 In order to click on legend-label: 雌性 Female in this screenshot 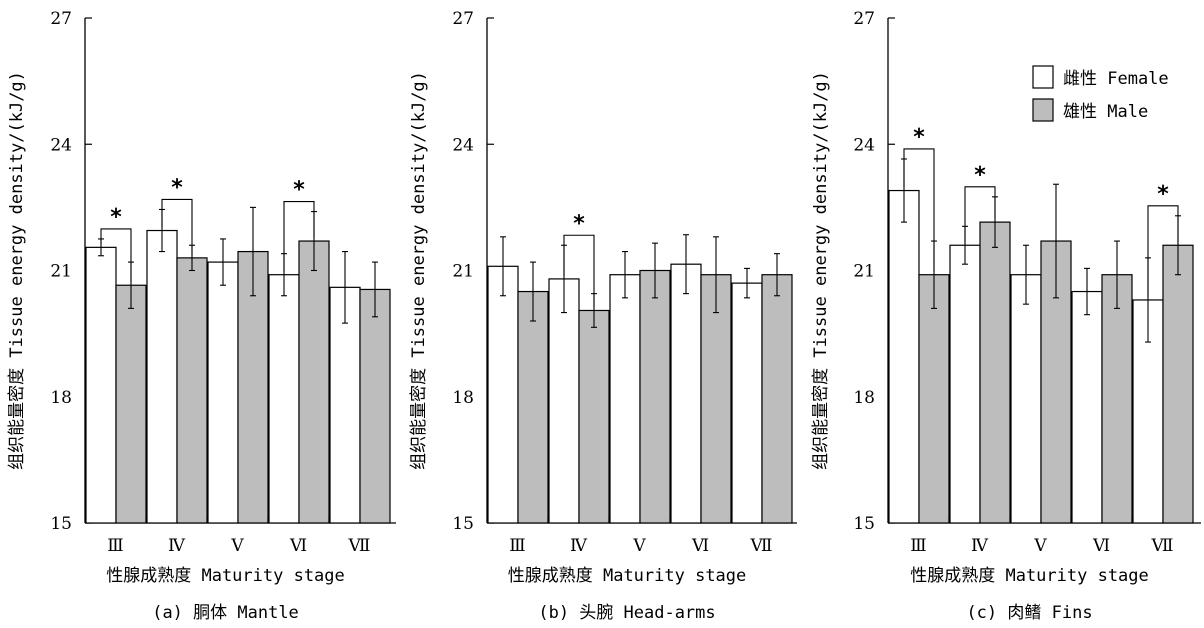, I will do `click(1116, 79)`.